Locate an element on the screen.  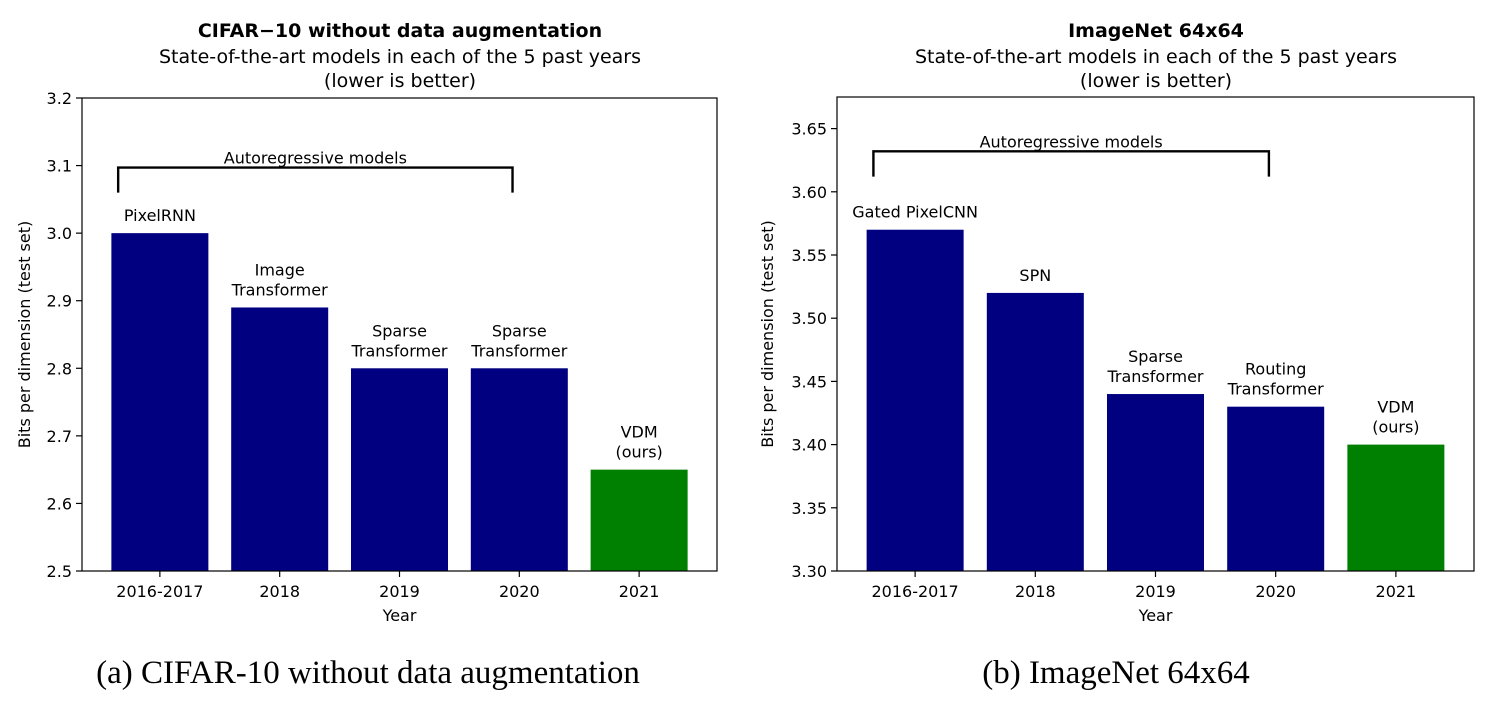
chart-title: CIFAR−10 without data augmentation is located at coordinates (400, 31).